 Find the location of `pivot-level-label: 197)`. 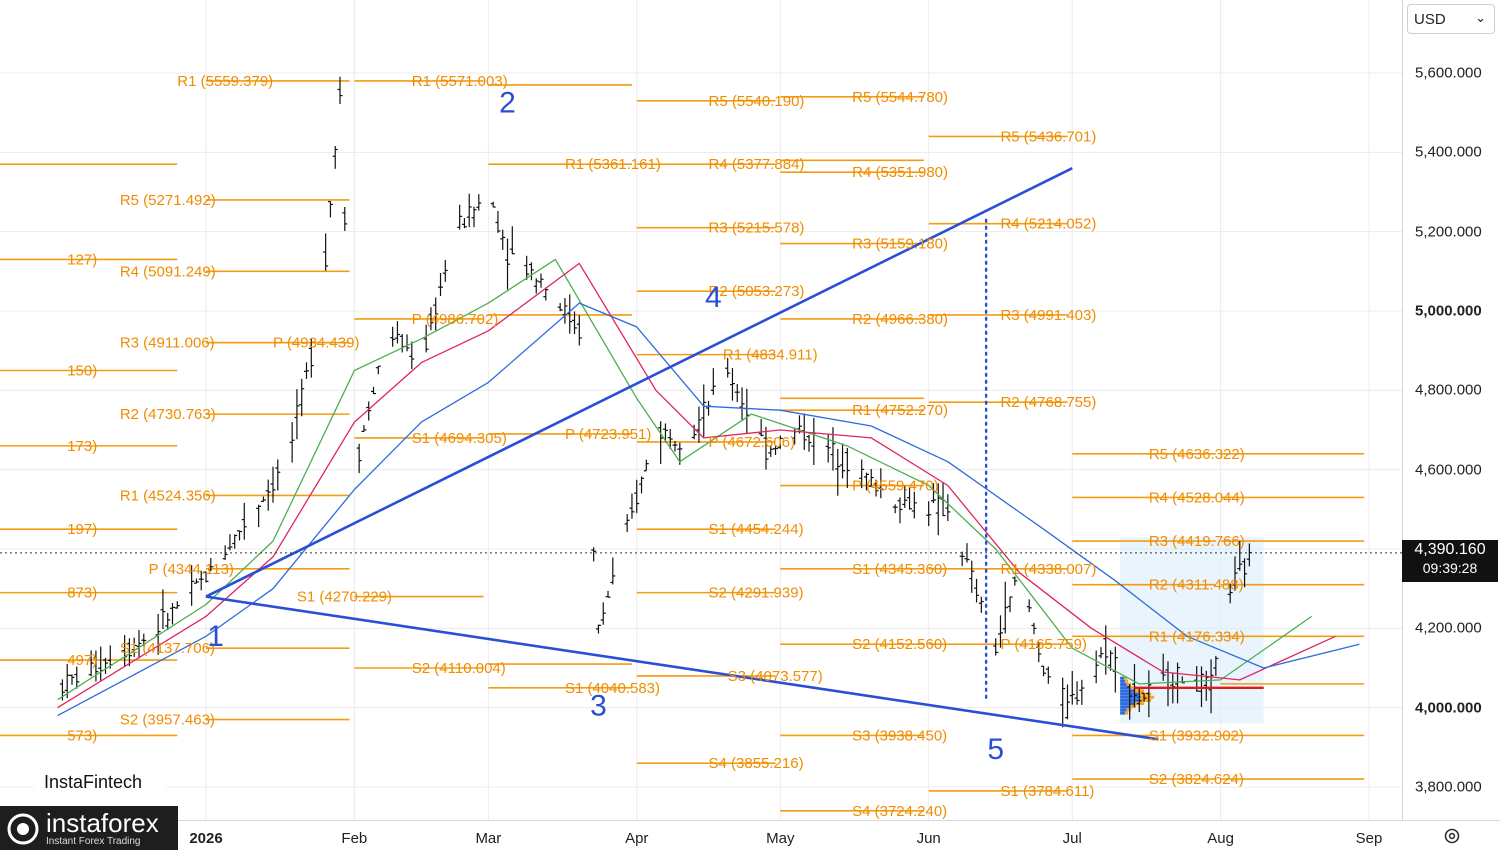

pivot-level-label: 197) is located at coordinates (82, 529).